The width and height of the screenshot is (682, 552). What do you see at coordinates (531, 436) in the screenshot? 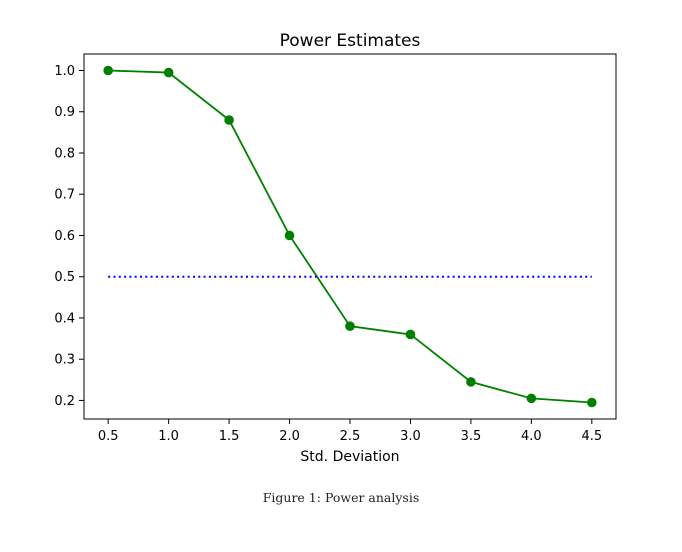
I see `x-tick-label: 4.0` at bounding box center [531, 436].